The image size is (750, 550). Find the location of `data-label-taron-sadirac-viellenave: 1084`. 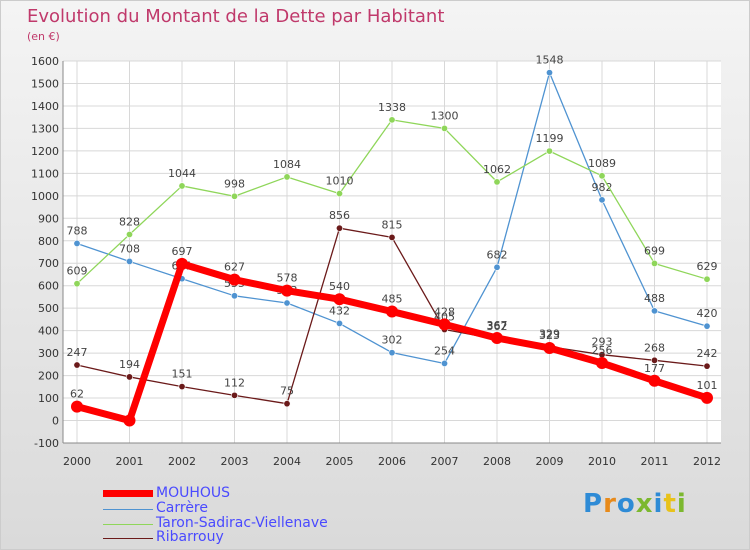

data-label-taron-sadirac-viellenave: 1084 is located at coordinates (287, 164).